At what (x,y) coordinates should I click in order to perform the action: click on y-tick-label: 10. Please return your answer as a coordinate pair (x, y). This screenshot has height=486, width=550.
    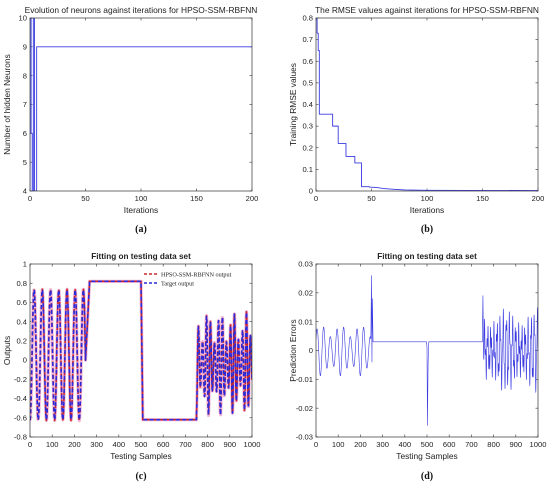
    Looking at the image, I should click on (23, 18).